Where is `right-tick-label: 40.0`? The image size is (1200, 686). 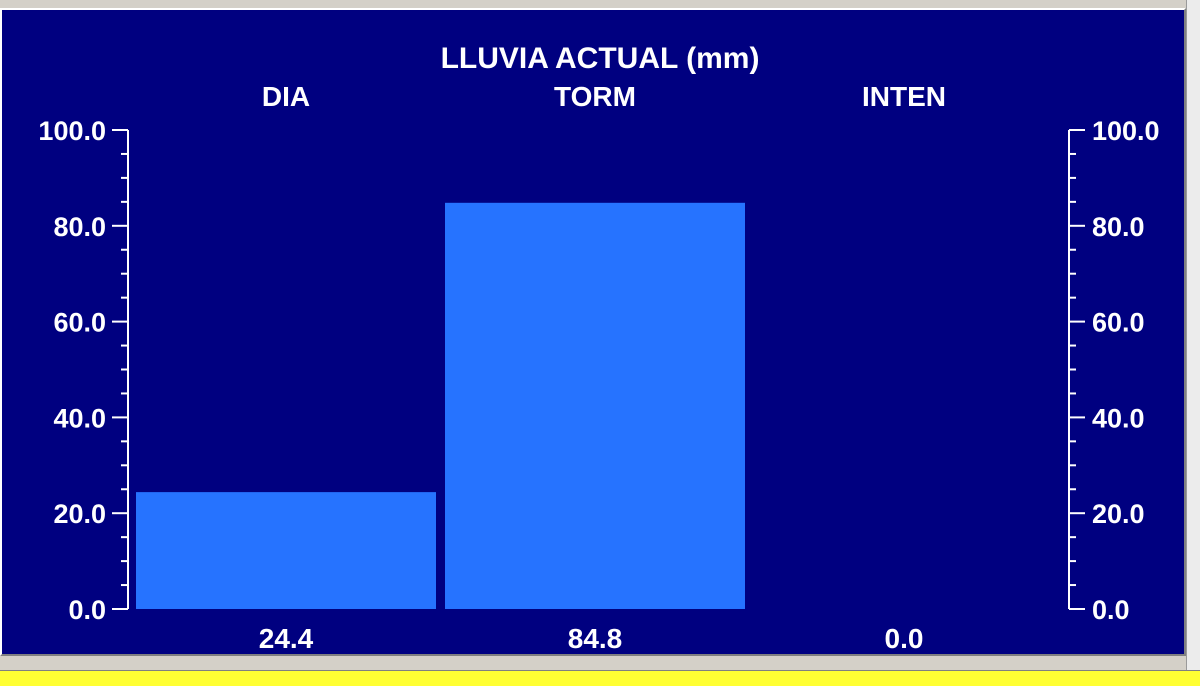 right-tick-label: 40.0 is located at coordinates (1118, 418).